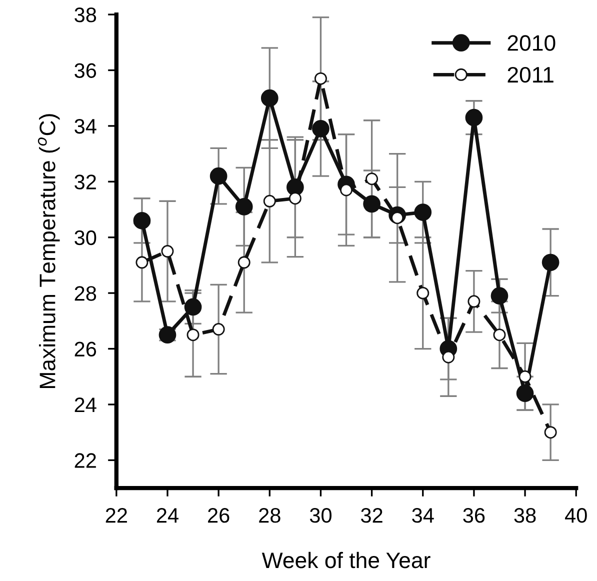  Describe the element at coordinates (474, 515) in the screenshot. I see `x-tick-label: 36` at that location.